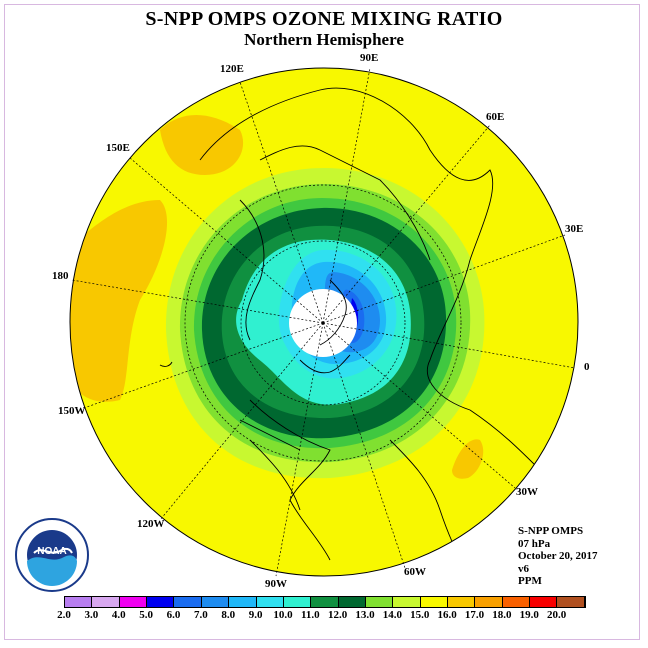 The width and height of the screenshot is (648, 648). Describe the element at coordinates (534, 543) in the screenshot. I see `info-level: 07 hPa` at that location.